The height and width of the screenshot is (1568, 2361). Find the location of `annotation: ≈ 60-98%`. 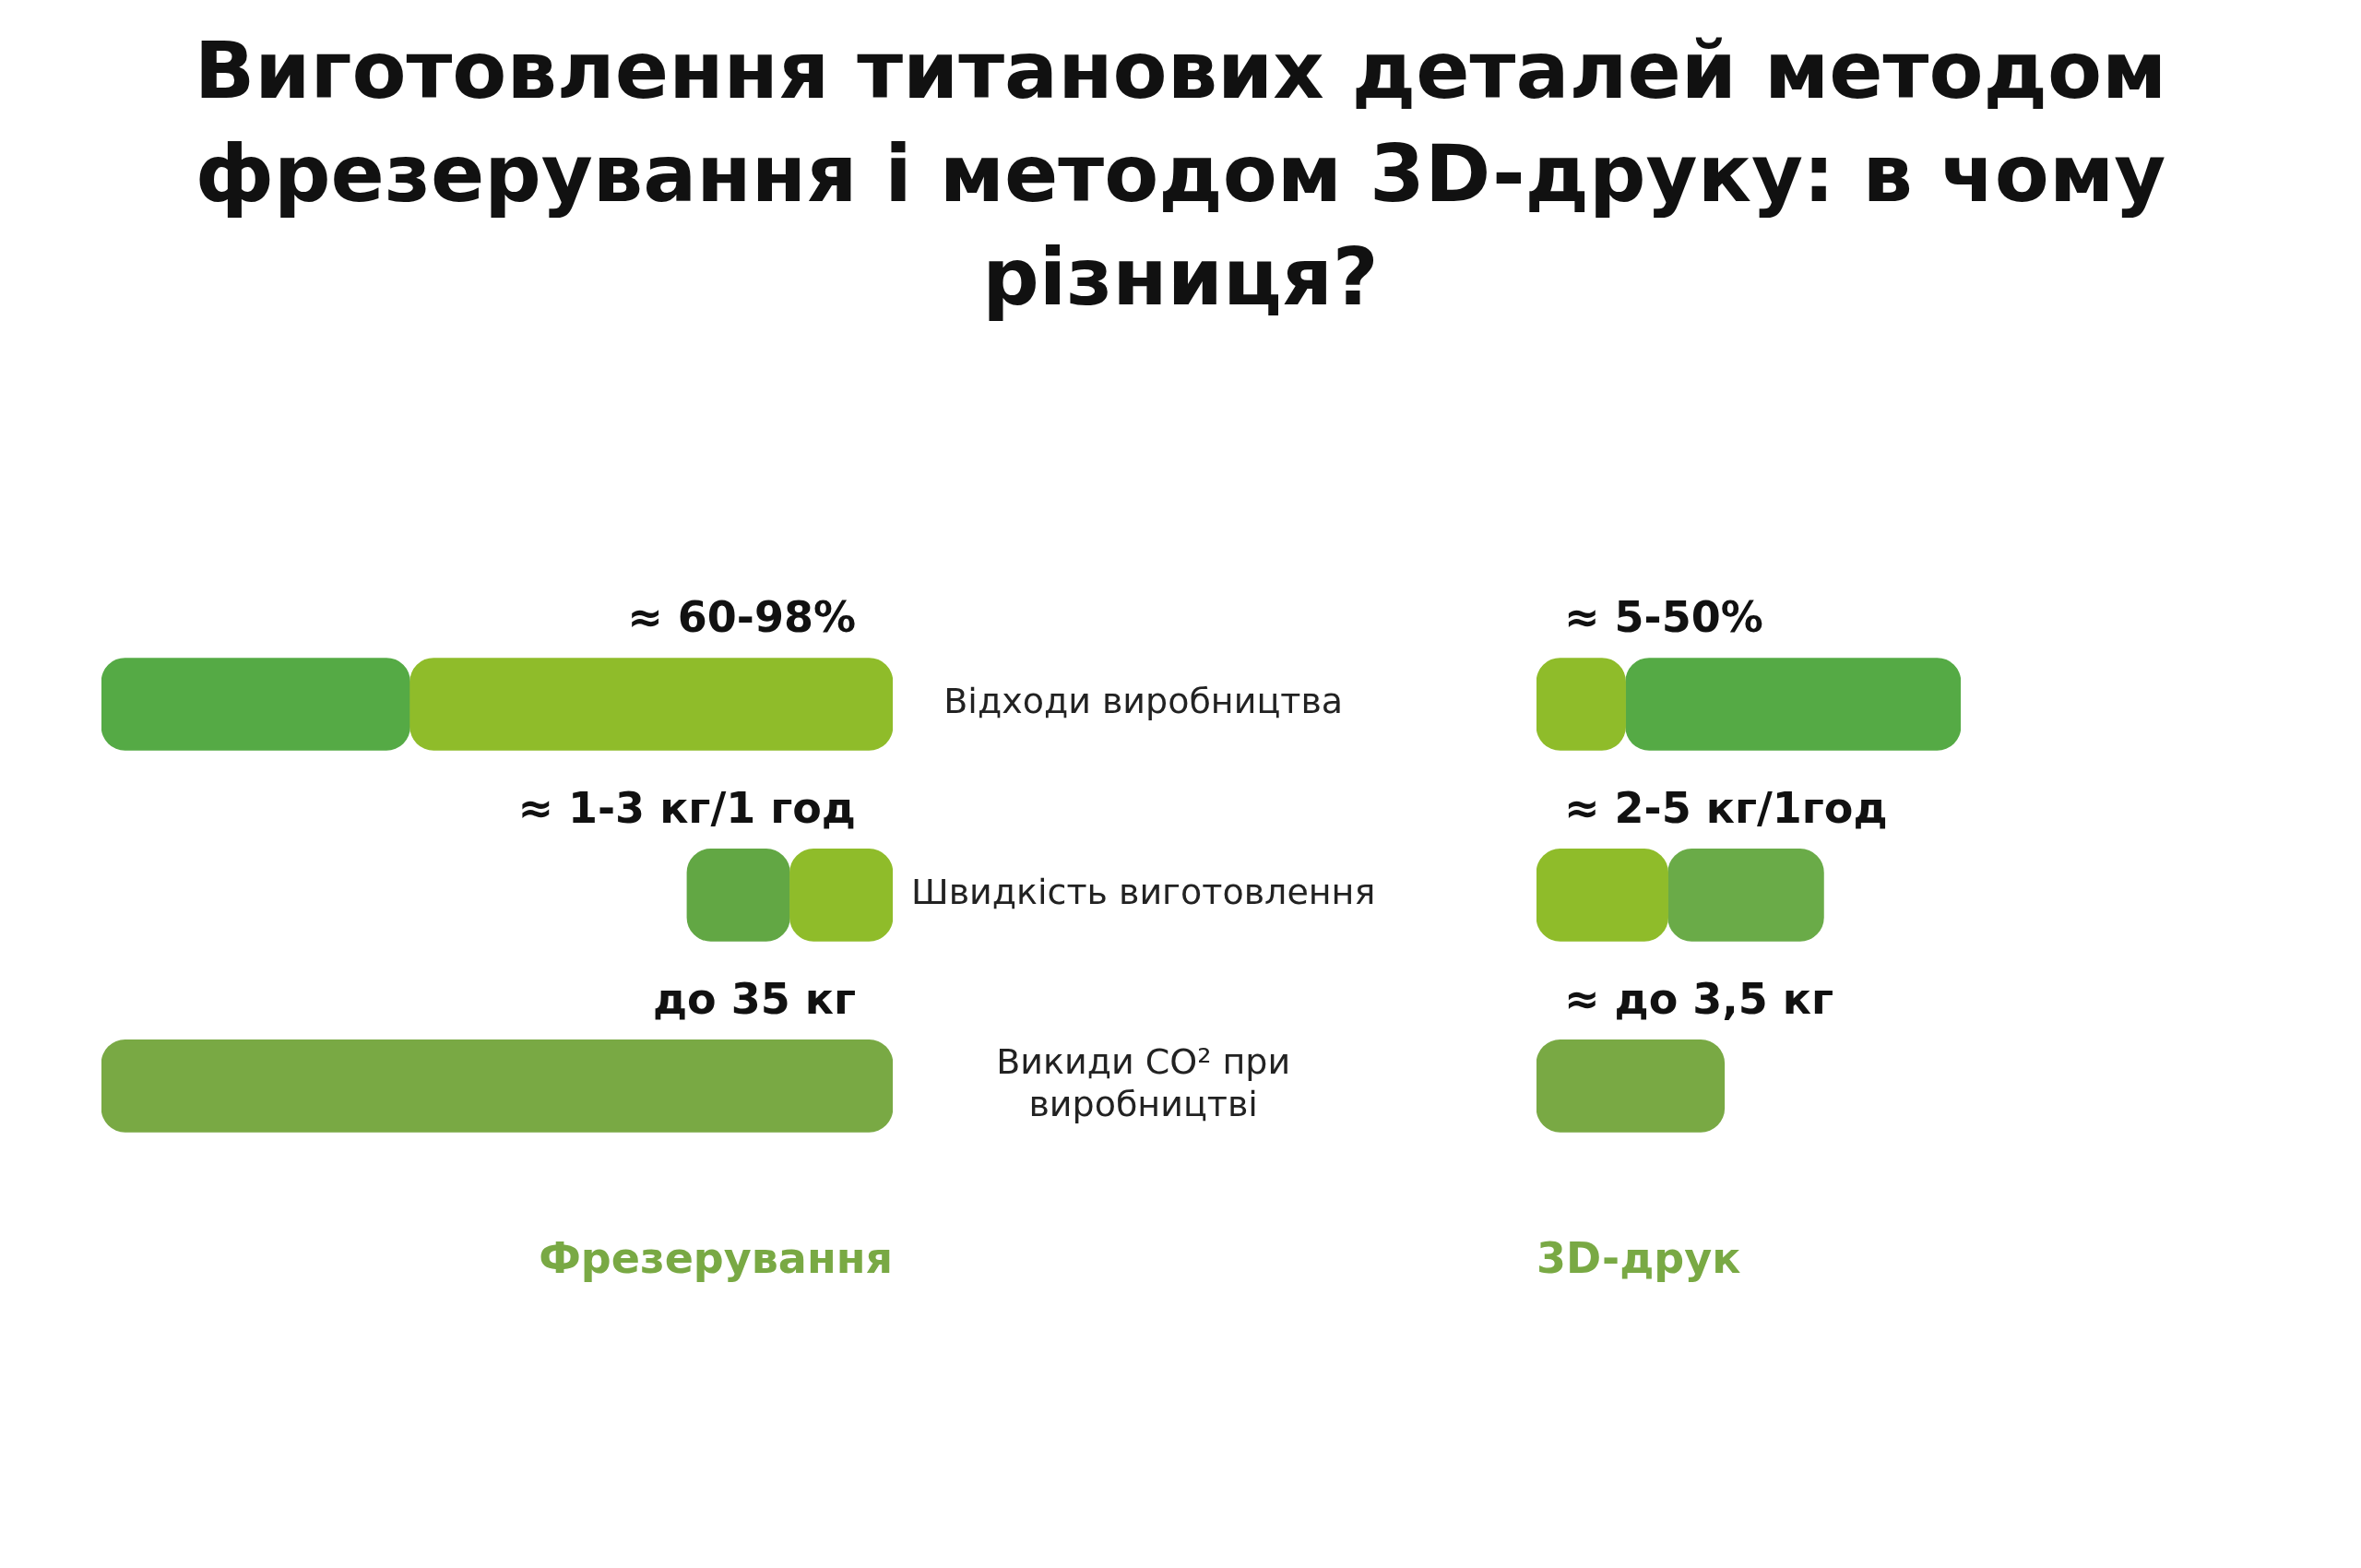

annotation: ≈ 60-98% is located at coordinates (741, 617).